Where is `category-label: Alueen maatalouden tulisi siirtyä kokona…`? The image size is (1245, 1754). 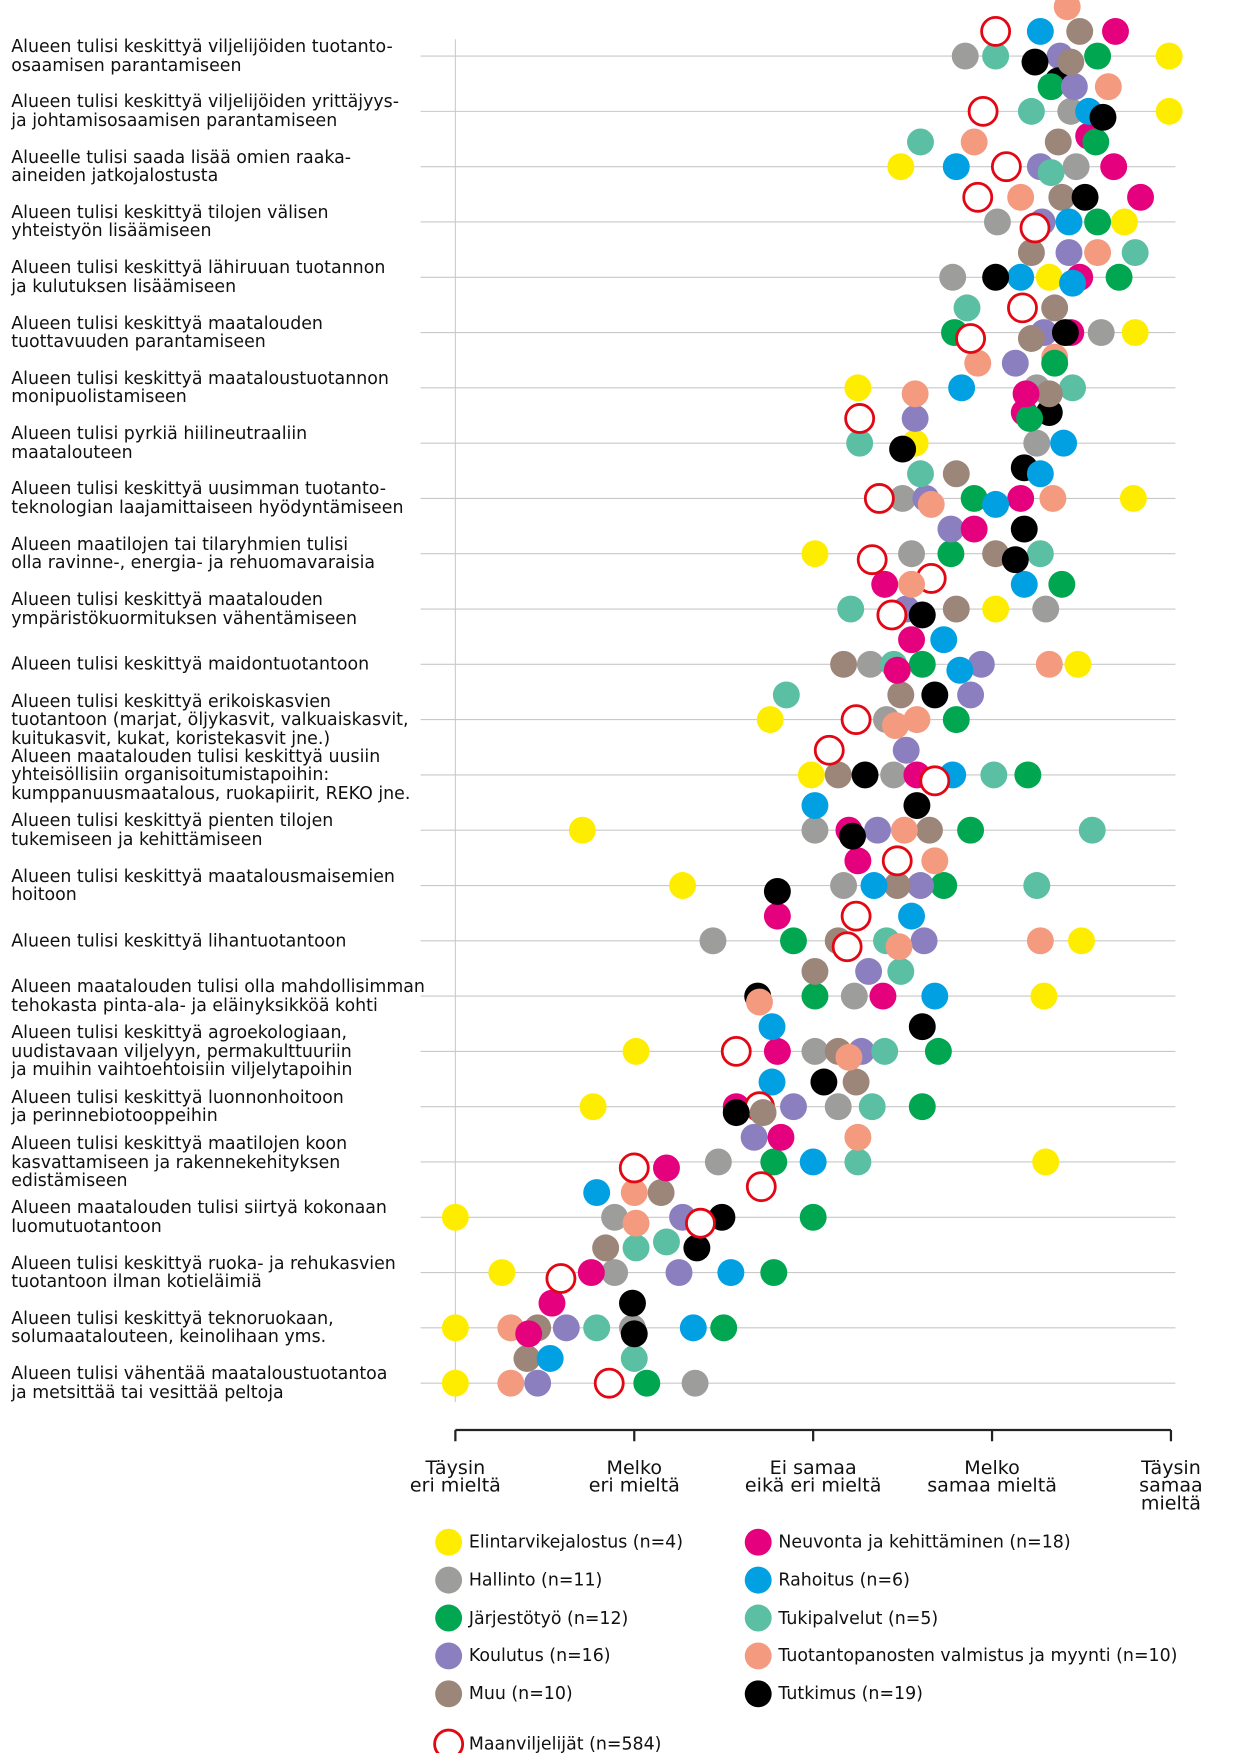 category-label: Alueen maatalouden tulisi siirtyä kokona… is located at coordinates (199, 1217).